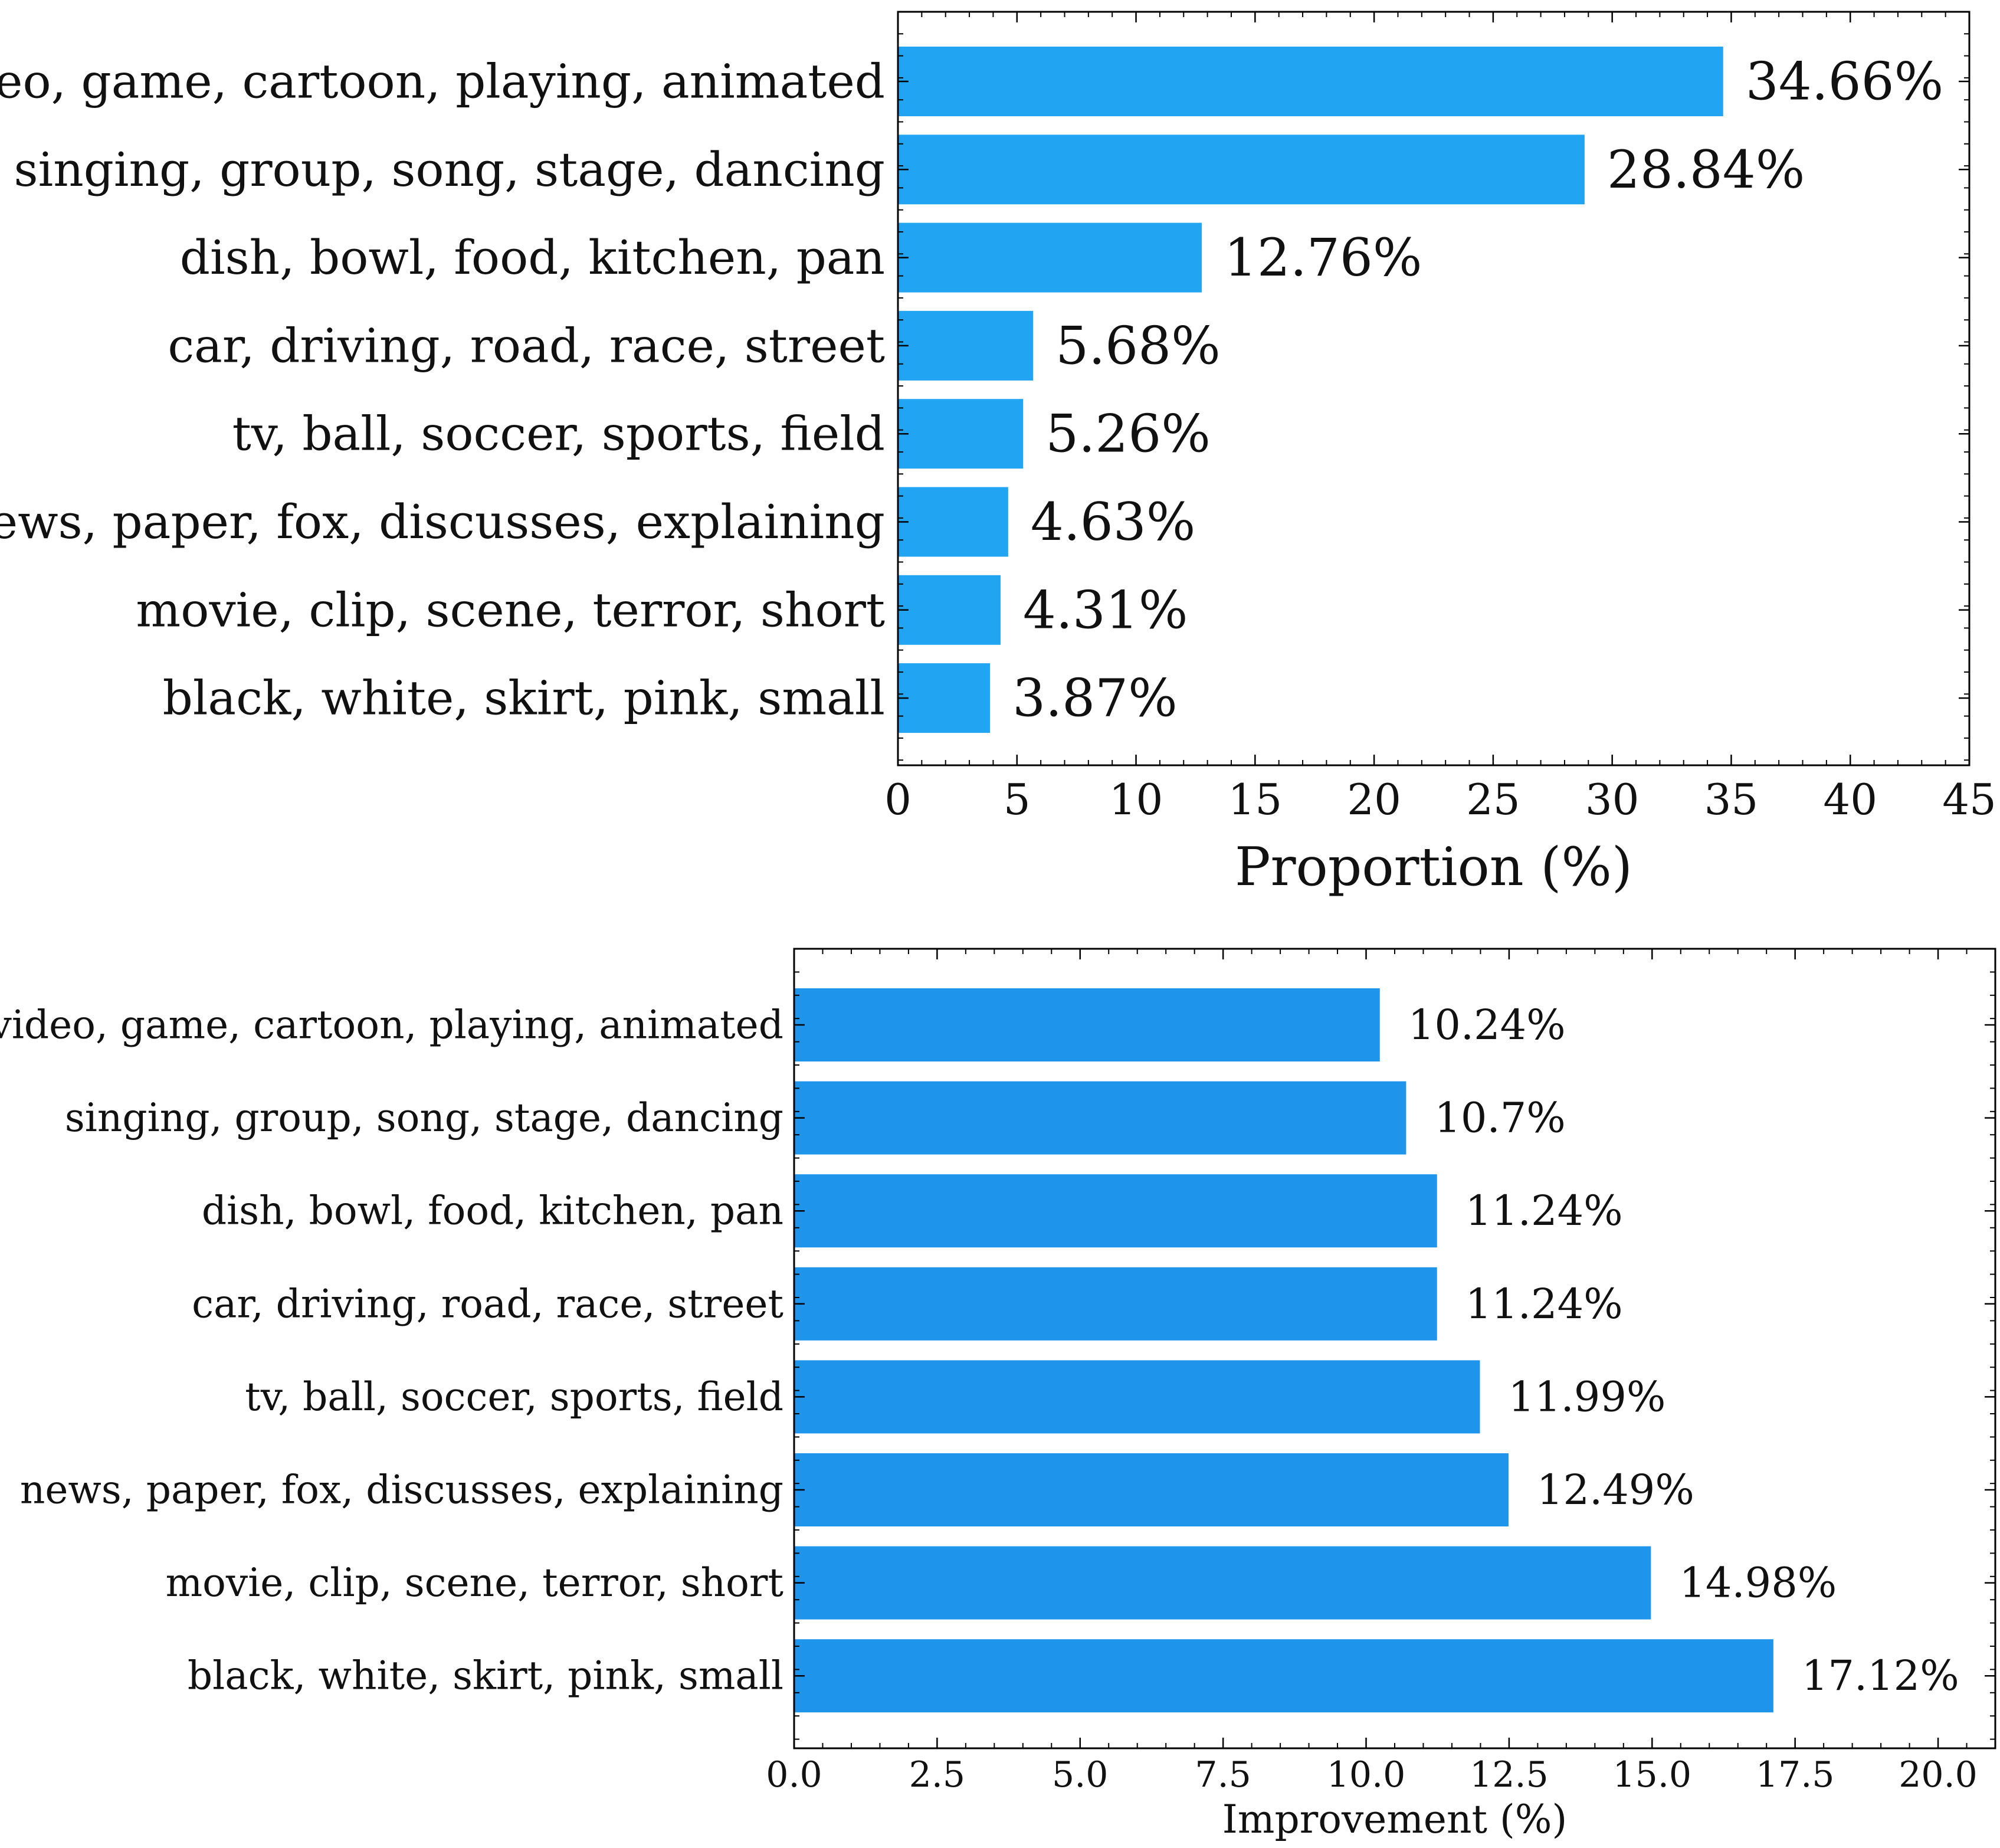 Image resolution: width=2000 pixels, height=1848 pixels. I want to click on value-label: 11.99%, so click(1587, 1396).